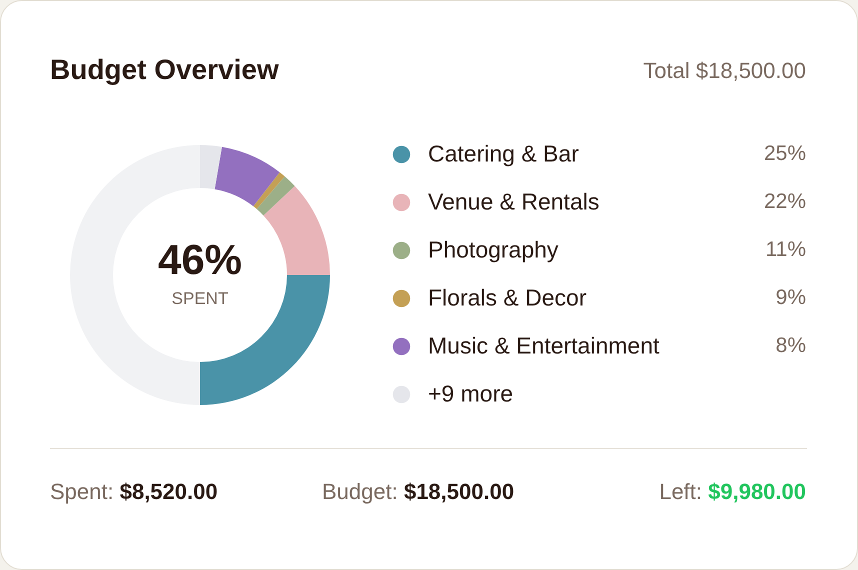 The image size is (858, 570). Describe the element at coordinates (200, 298) in the screenshot. I see `text: SPENT` at that location.